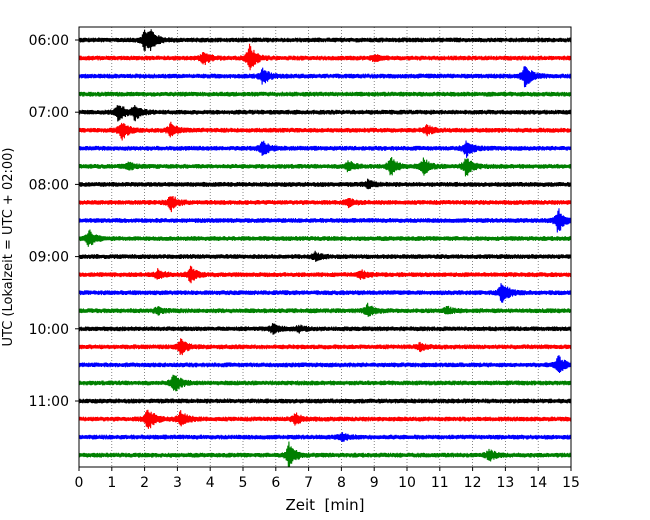  Describe the element at coordinates (54, 221) in the screenshot. I see `y-axis: 06:00 07:00 08:00 09:00 10:00 11:00` at that location.